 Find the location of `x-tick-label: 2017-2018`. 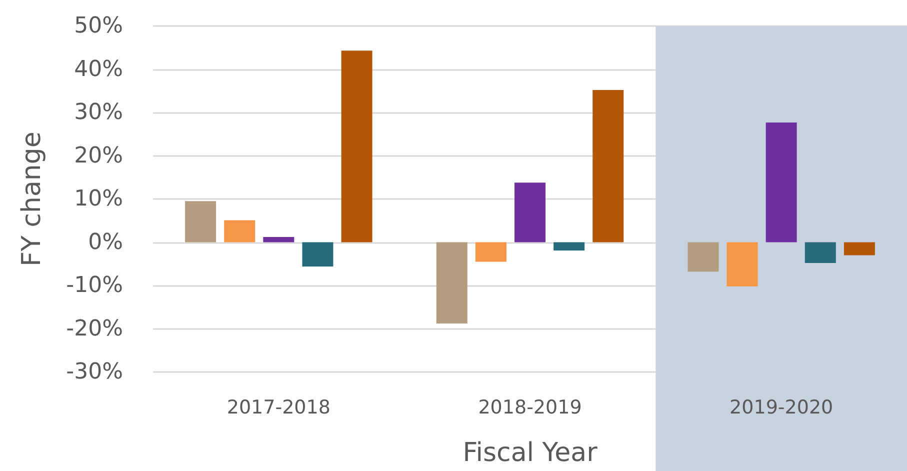

x-tick-label: 2017-2018 is located at coordinates (278, 407).